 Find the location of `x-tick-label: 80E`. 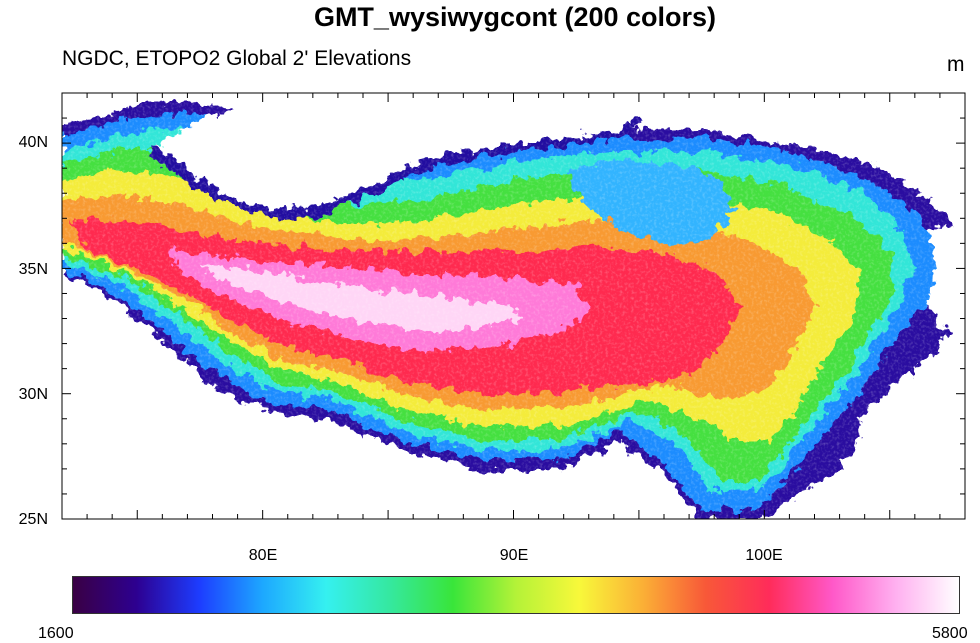

x-tick-label: 80E is located at coordinates (263, 555).